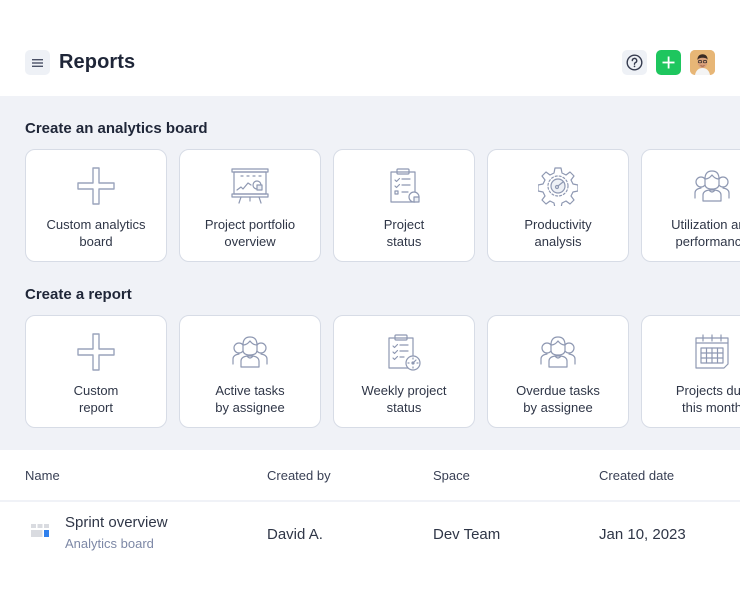 Image resolution: width=740 pixels, height=595 pixels. I want to click on clipboard-clock-icon, so click(404, 352).